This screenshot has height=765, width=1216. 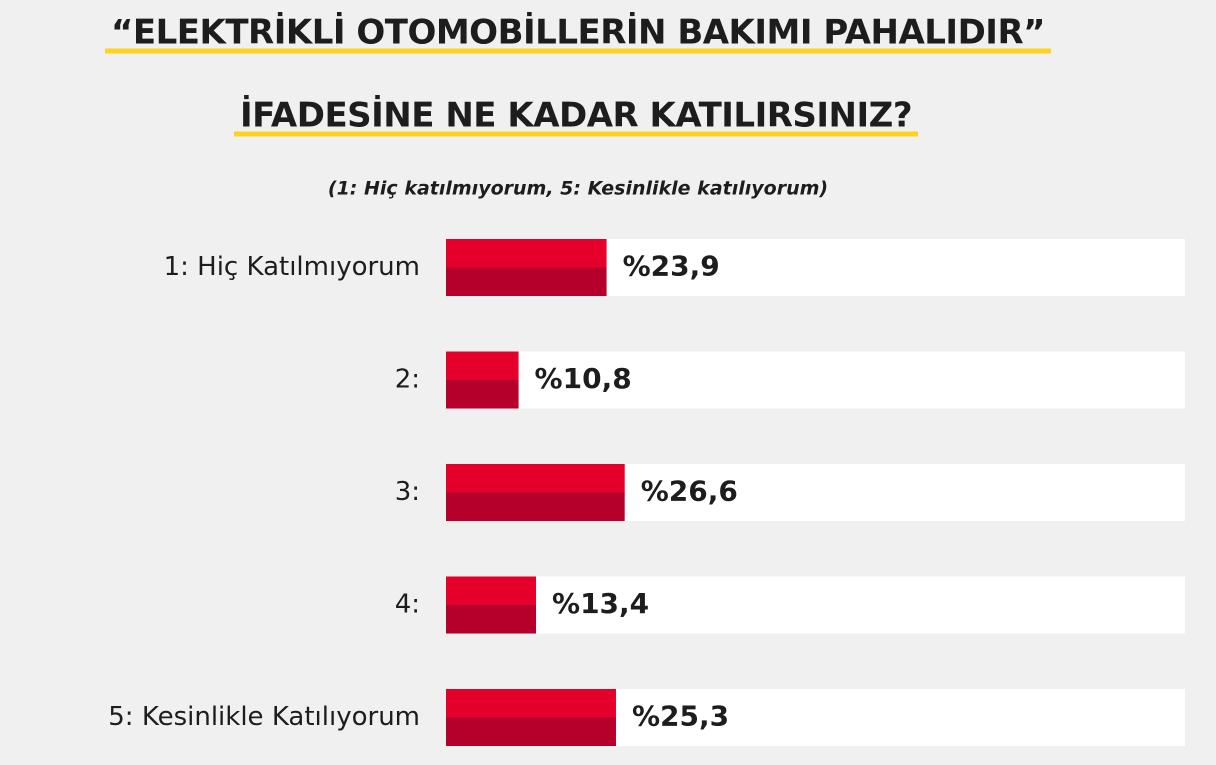 I want to click on category-label: 4:, so click(x=407, y=605).